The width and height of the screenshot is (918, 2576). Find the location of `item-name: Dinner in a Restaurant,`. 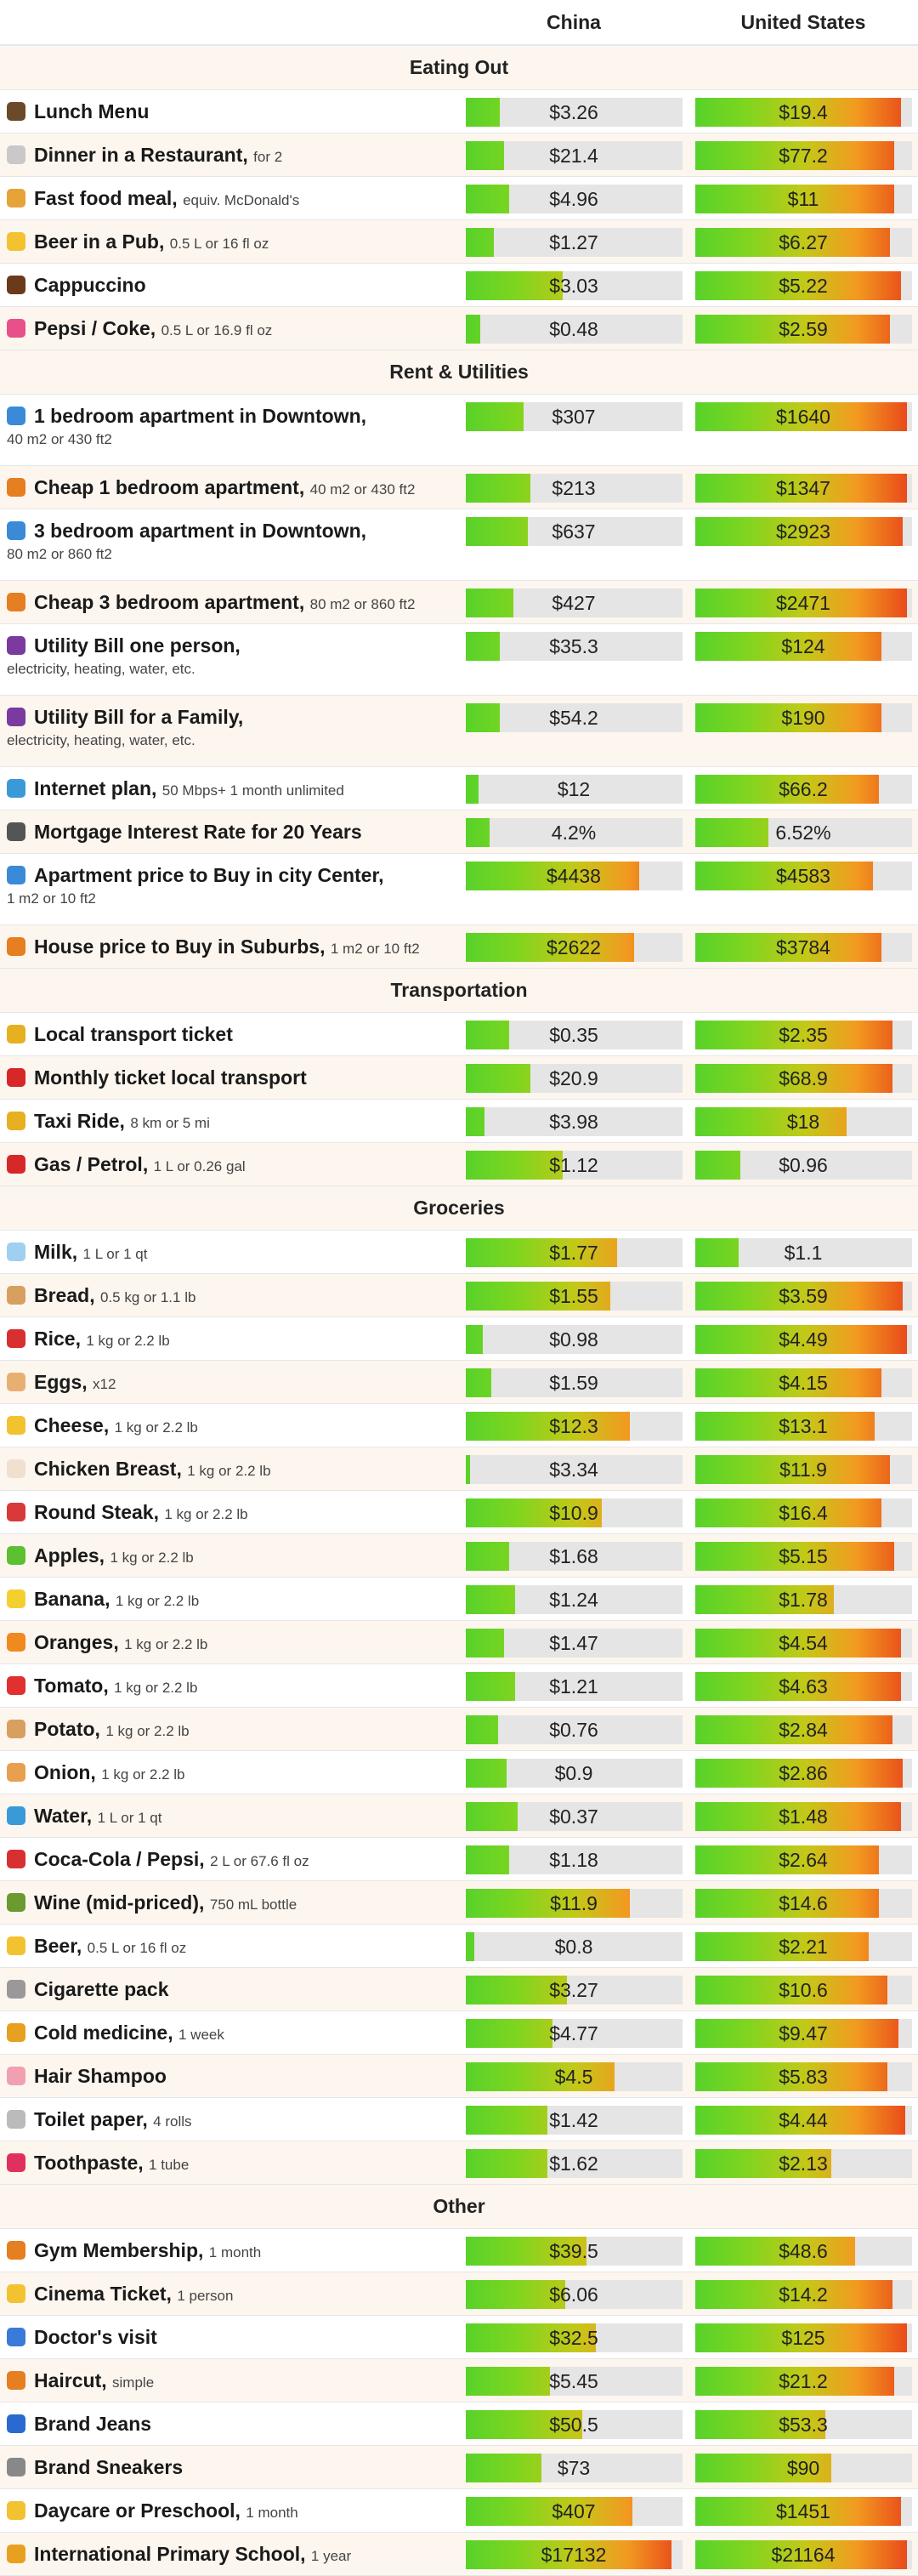

item-name: Dinner in a Restaurant, is located at coordinates (141, 155).